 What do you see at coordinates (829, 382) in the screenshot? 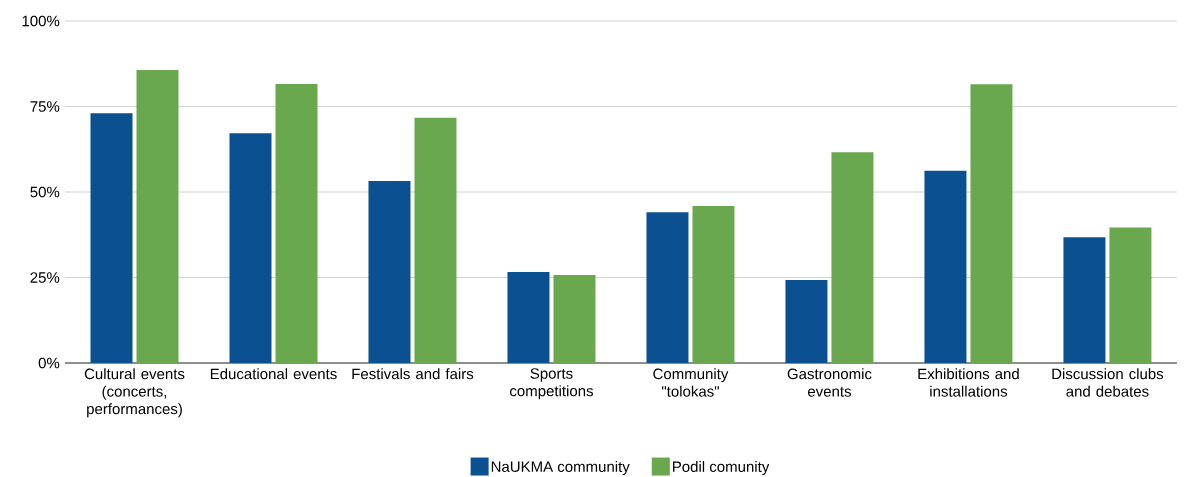
I see `x-tick-label: Gastronomic events` at bounding box center [829, 382].